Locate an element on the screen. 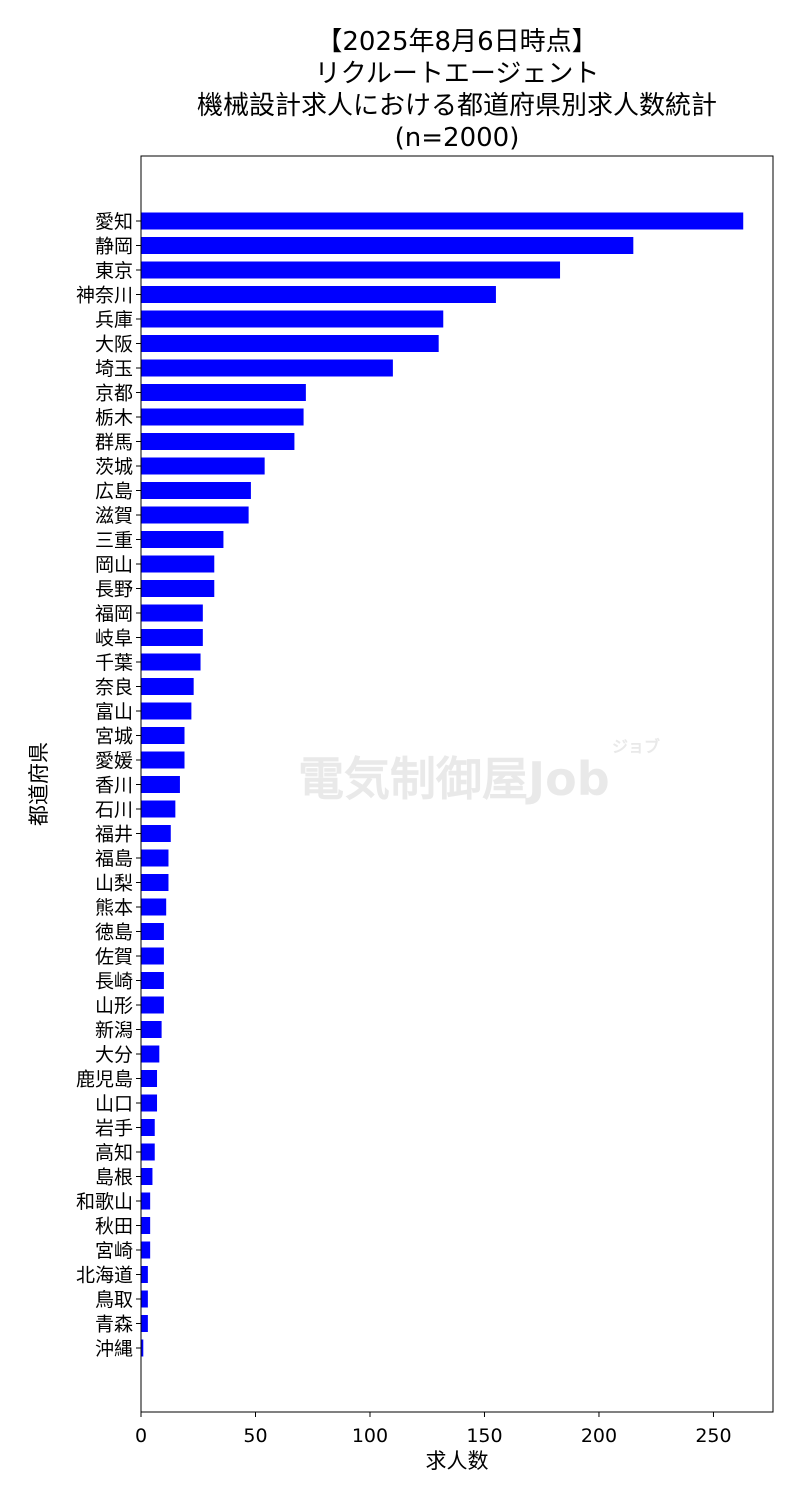 The image size is (800, 1500). bar-熊本 is located at coordinates (154, 907).